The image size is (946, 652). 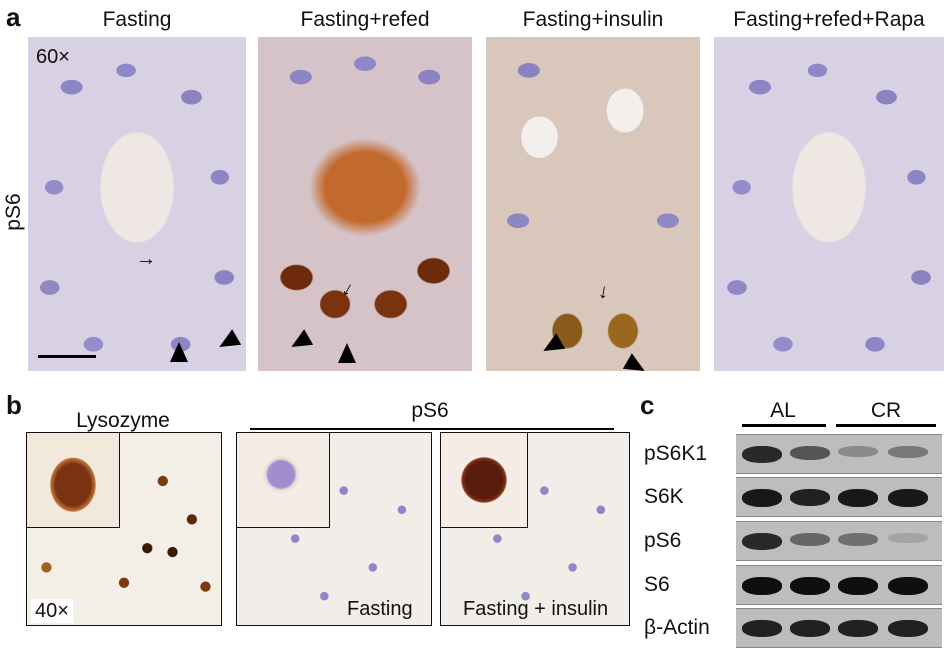 What do you see at coordinates (535, 529) in the screenshot?
I see `ps6-fasting-insulin-micrograph: Fasting + insulin` at bounding box center [535, 529].